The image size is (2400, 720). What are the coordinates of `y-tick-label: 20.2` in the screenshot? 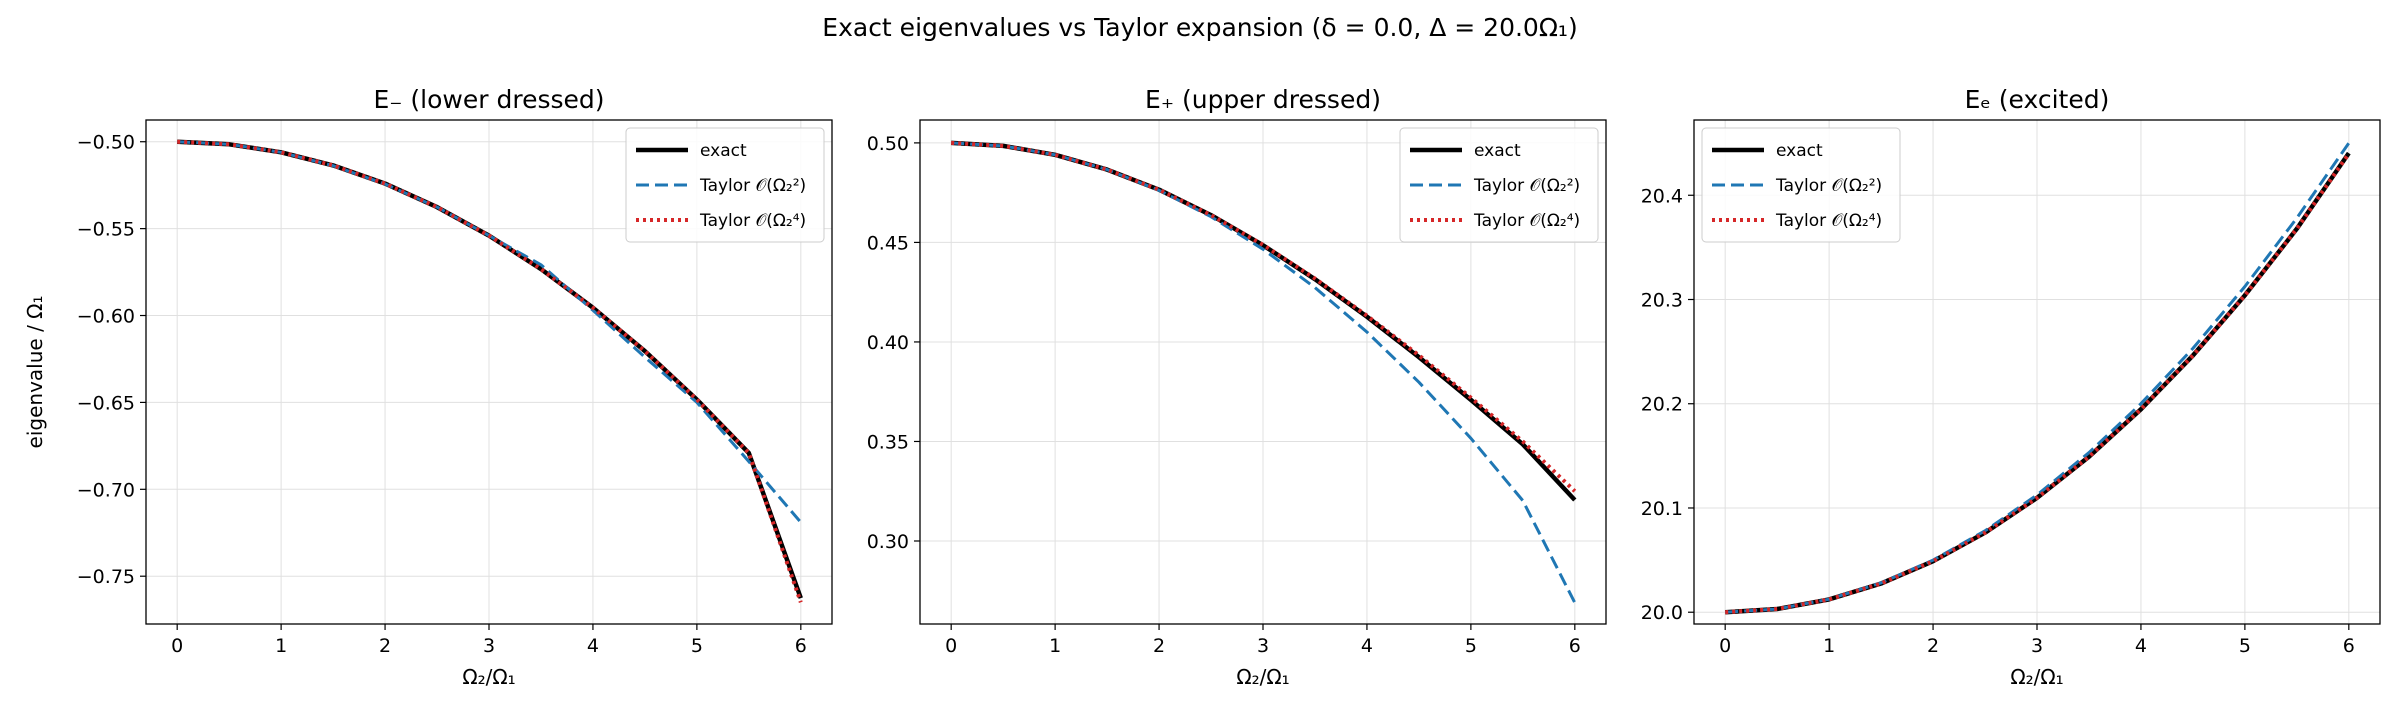 It's located at (1662, 405).